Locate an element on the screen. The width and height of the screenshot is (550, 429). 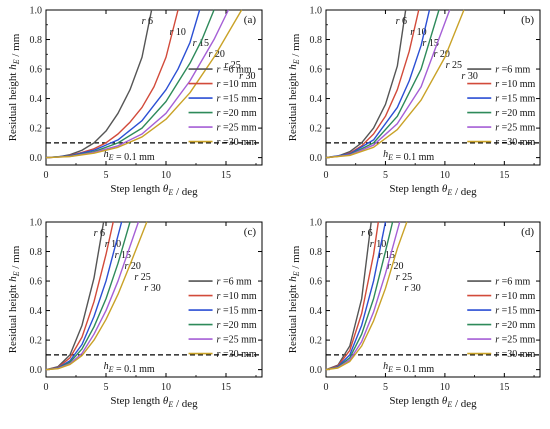
panel-label: (c) is located at coordinates (250, 232).